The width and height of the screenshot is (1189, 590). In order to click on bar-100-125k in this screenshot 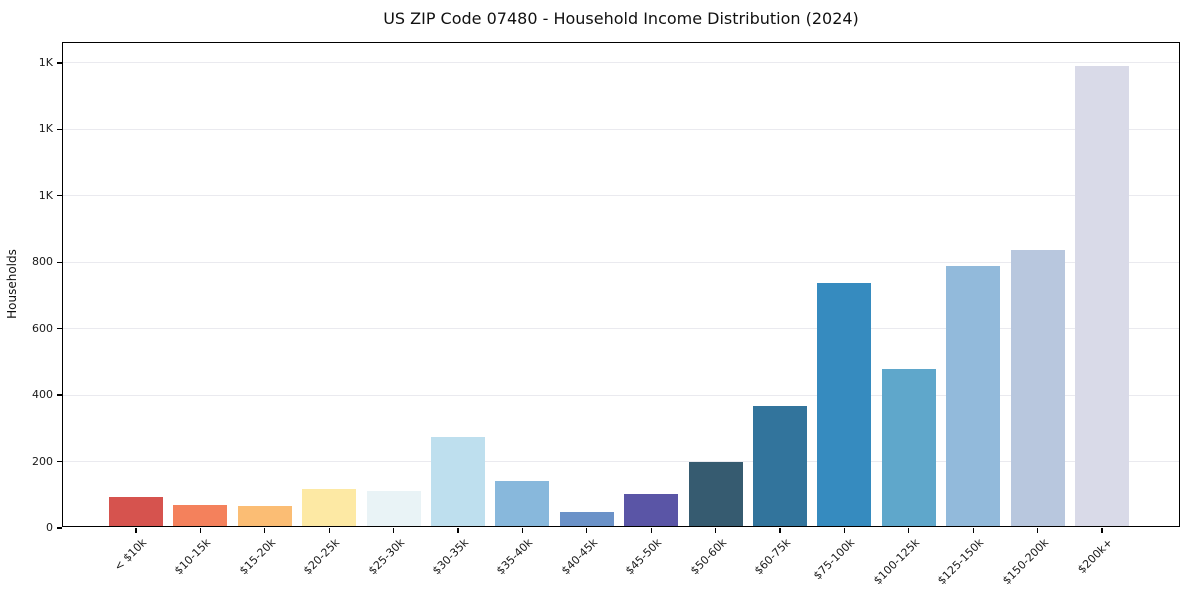, I will do `click(908, 447)`.